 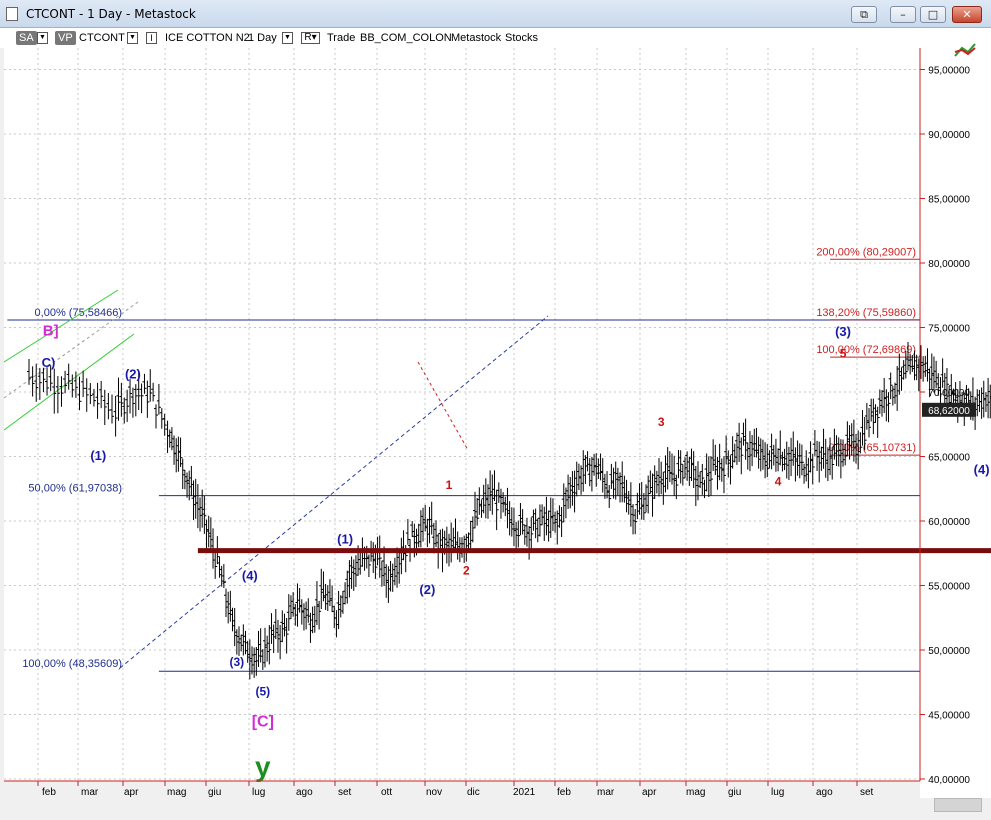 I want to click on x-tick-label: 2021, so click(x=524, y=792).